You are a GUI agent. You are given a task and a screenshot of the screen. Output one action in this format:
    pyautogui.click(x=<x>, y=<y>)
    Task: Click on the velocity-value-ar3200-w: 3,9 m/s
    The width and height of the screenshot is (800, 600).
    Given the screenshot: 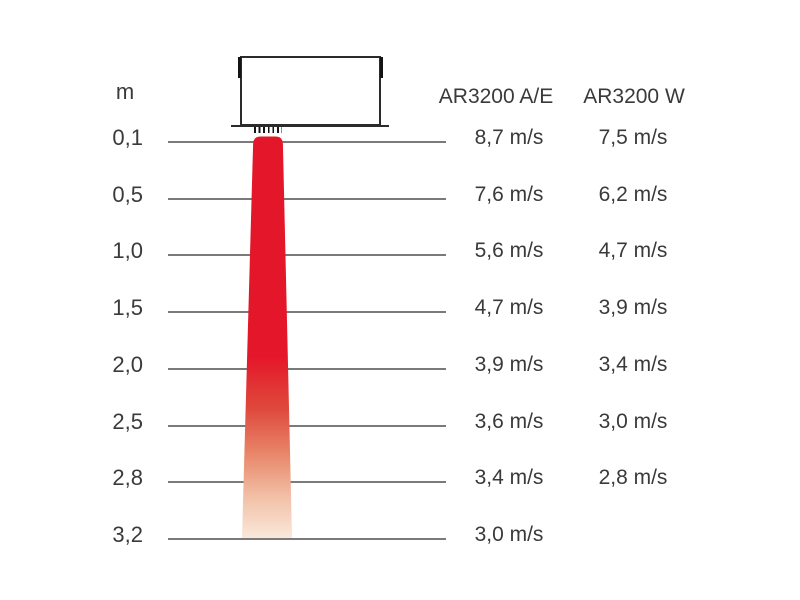 What is the action you would take?
    pyautogui.click(x=633, y=308)
    